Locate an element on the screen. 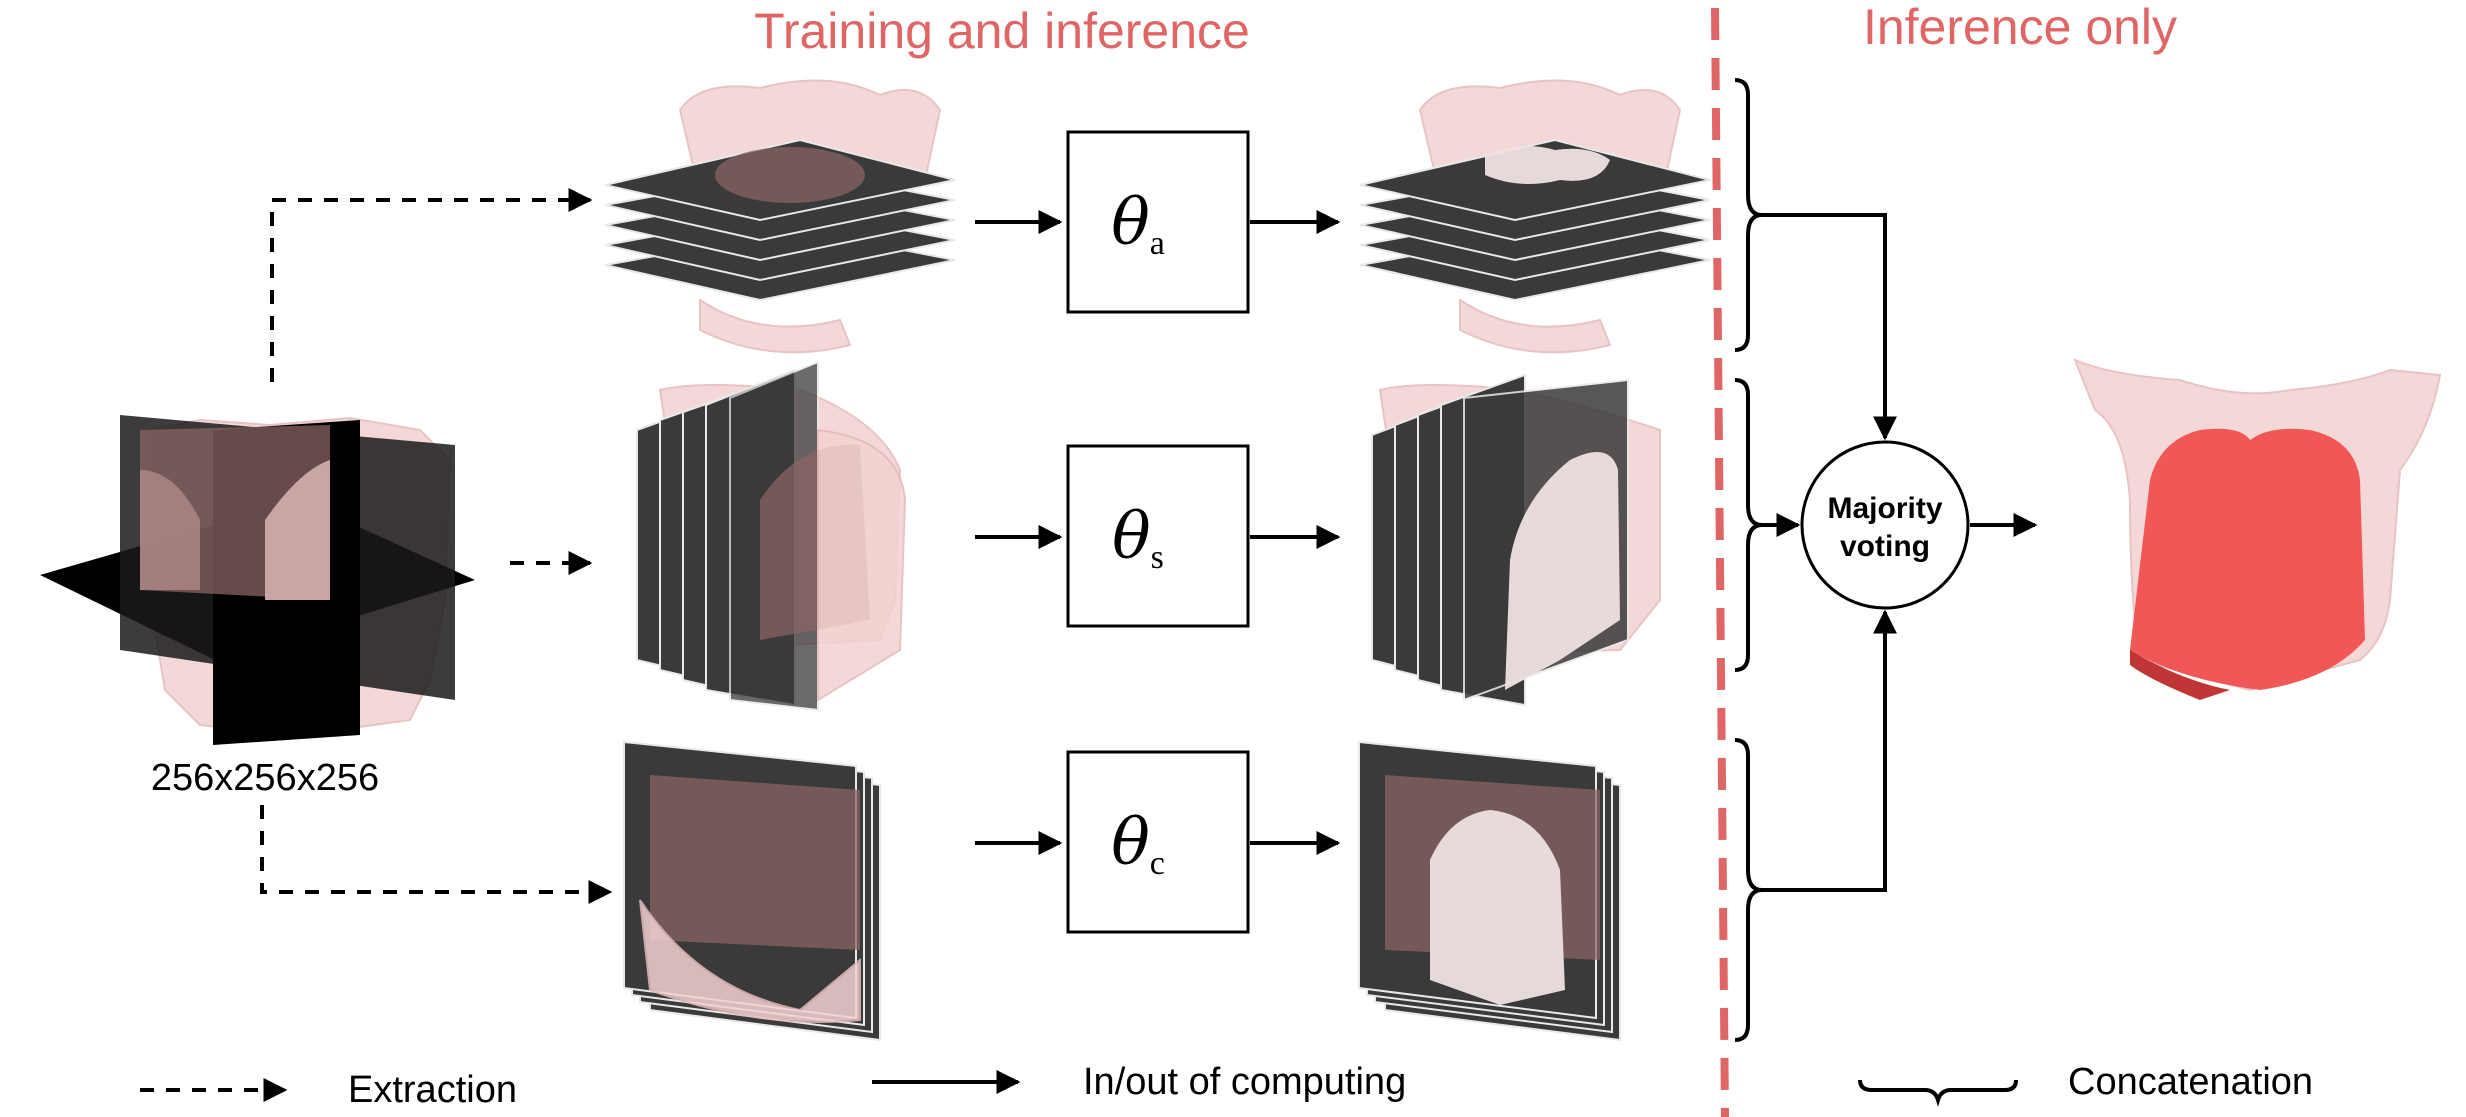  sagittal-model-label: θs is located at coordinates (1138, 538).